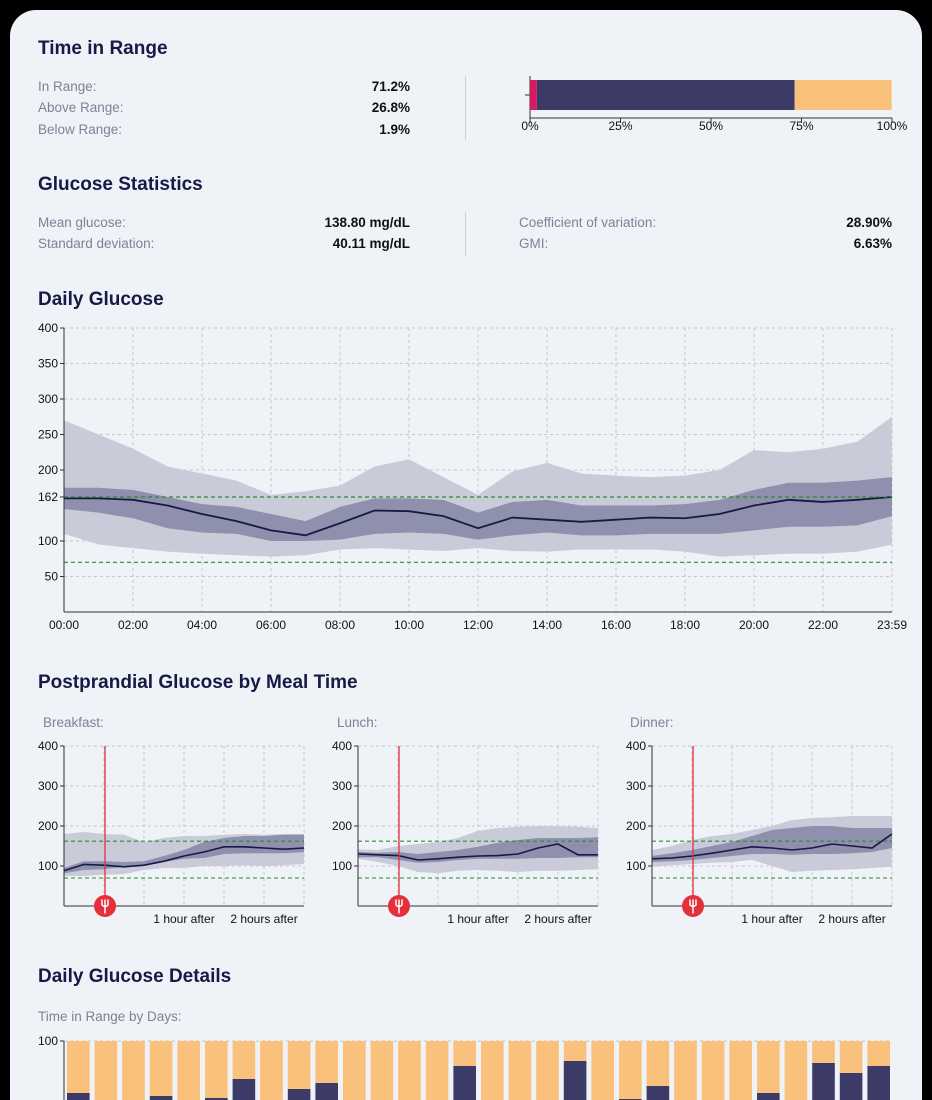 The height and width of the screenshot is (1100, 932). What do you see at coordinates (530, 126) in the screenshot?
I see `tir-x-tick-label: 0%` at bounding box center [530, 126].